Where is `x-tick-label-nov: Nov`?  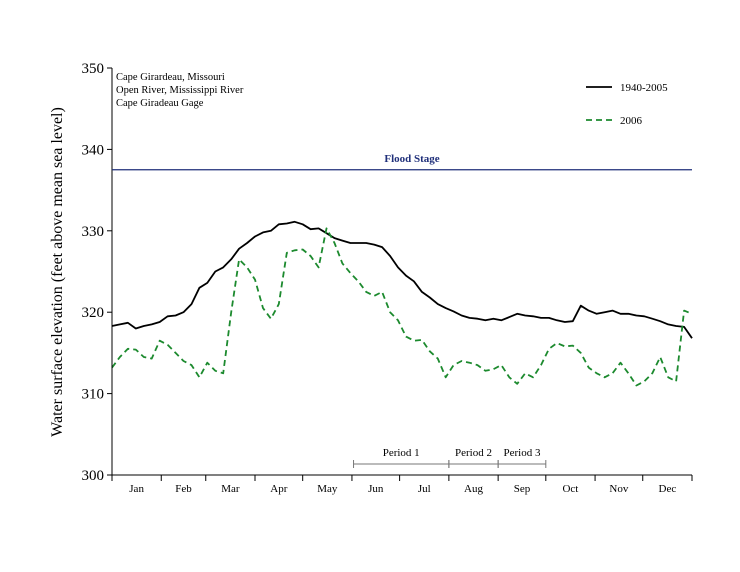 x-tick-label-nov: Nov is located at coordinates (618, 489).